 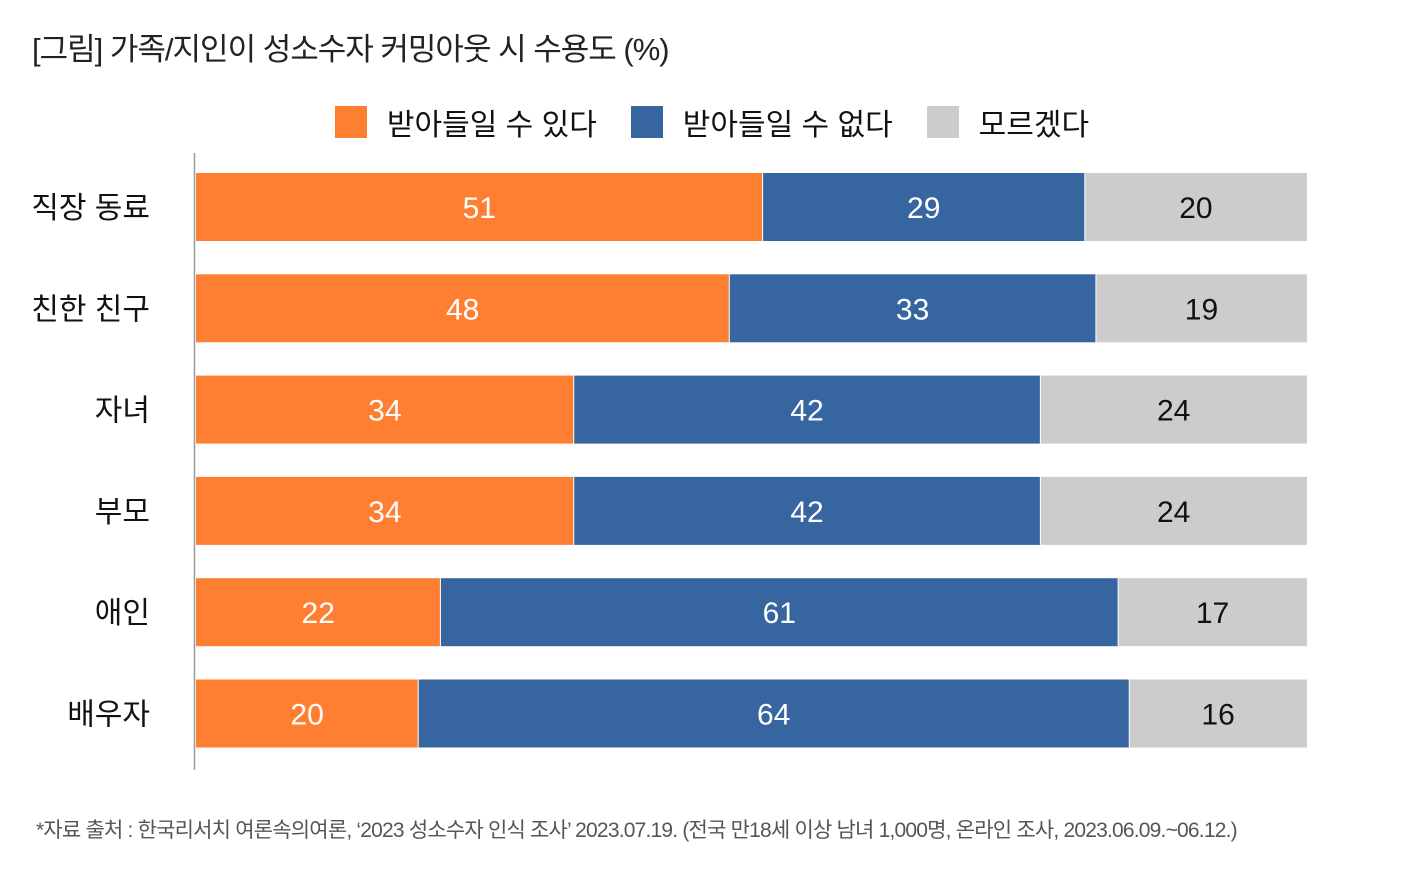 I want to click on category-label: 배우자, so click(x=108, y=715).